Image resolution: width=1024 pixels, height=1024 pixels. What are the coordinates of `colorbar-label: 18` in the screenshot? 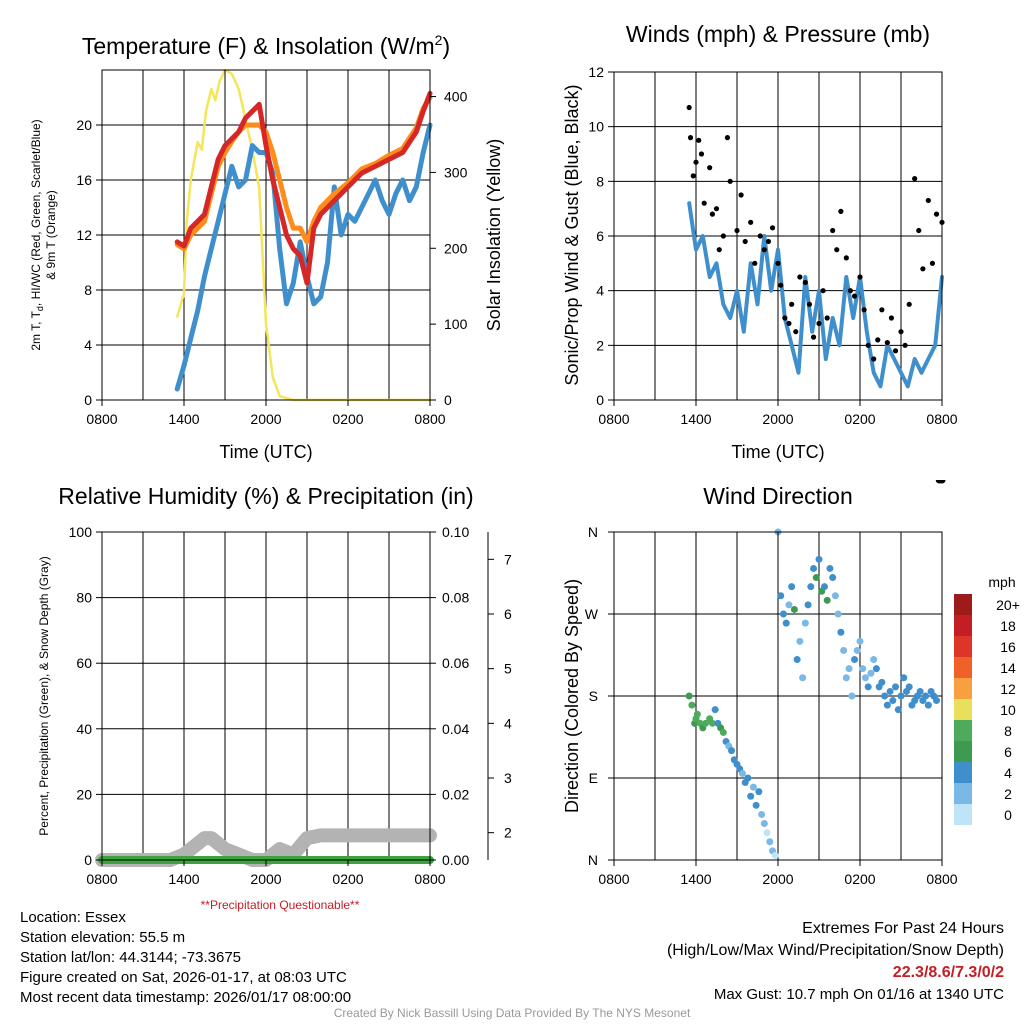 It's located at (1008, 626).